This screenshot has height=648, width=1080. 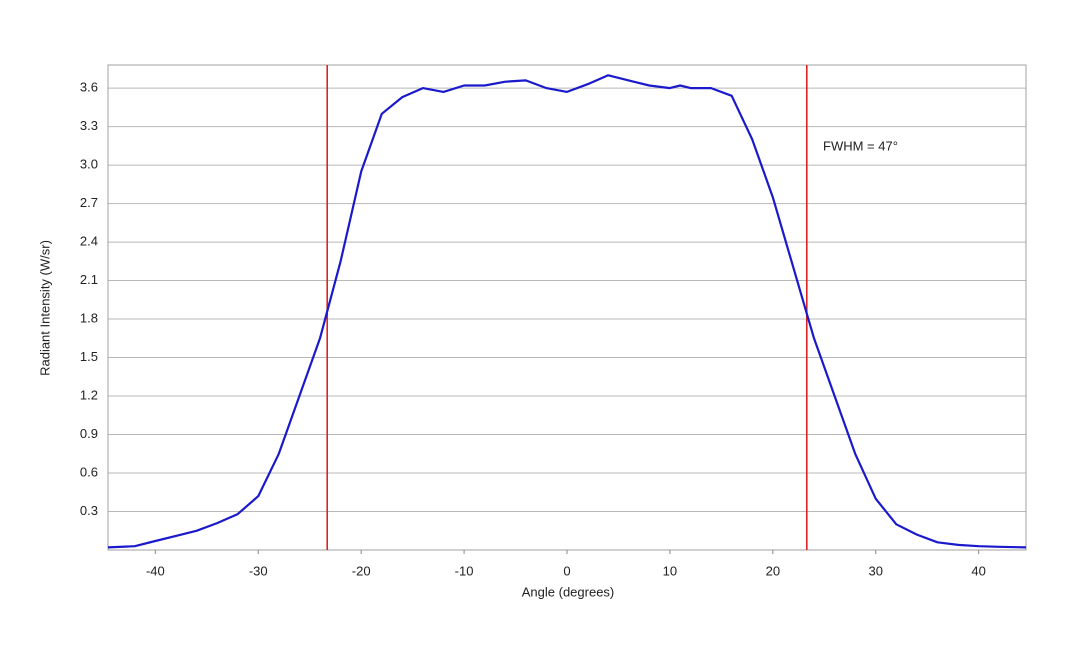 I want to click on y-tick-label: 3.0, so click(x=89, y=164).